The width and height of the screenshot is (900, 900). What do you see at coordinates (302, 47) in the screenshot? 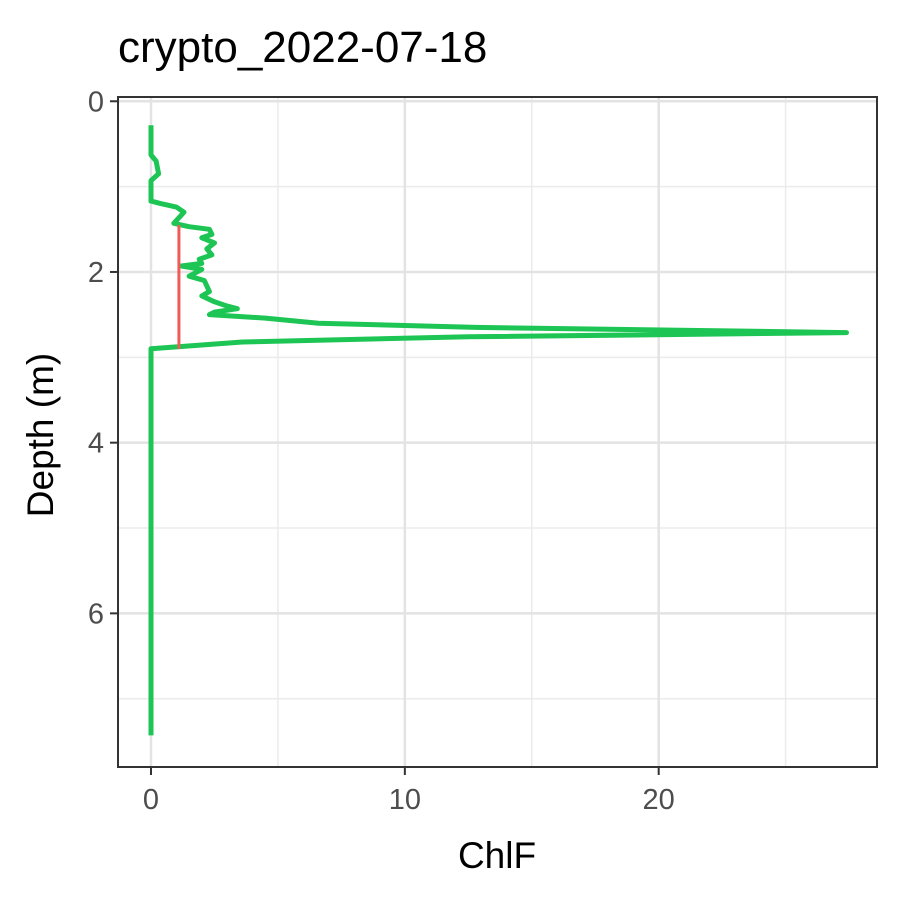
I see `chart-title: crypto_2022-07-18` at bounding box center [302, 47].